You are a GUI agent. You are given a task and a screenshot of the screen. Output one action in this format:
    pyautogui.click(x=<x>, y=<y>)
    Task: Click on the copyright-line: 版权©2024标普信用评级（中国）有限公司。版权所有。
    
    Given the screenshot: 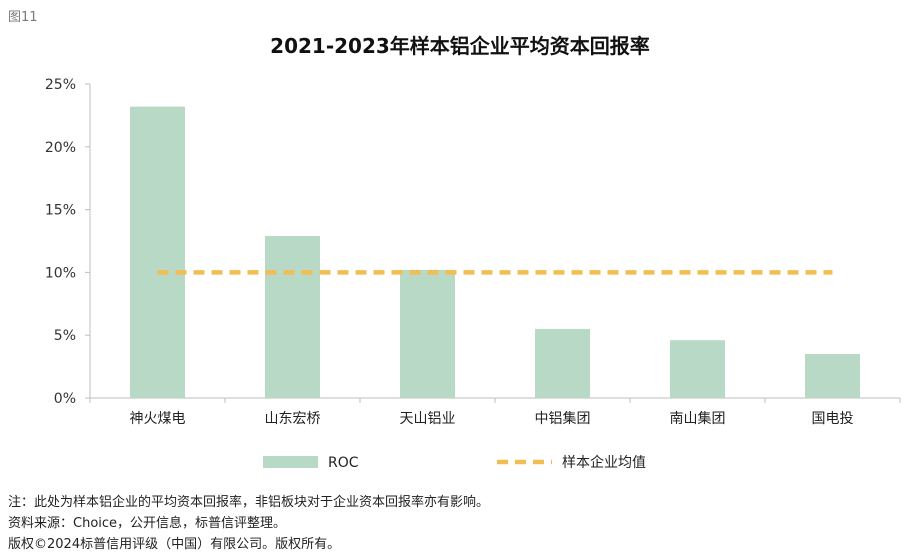 What is the action you would take?
    pyautogui.click(x=174, y=544)
    